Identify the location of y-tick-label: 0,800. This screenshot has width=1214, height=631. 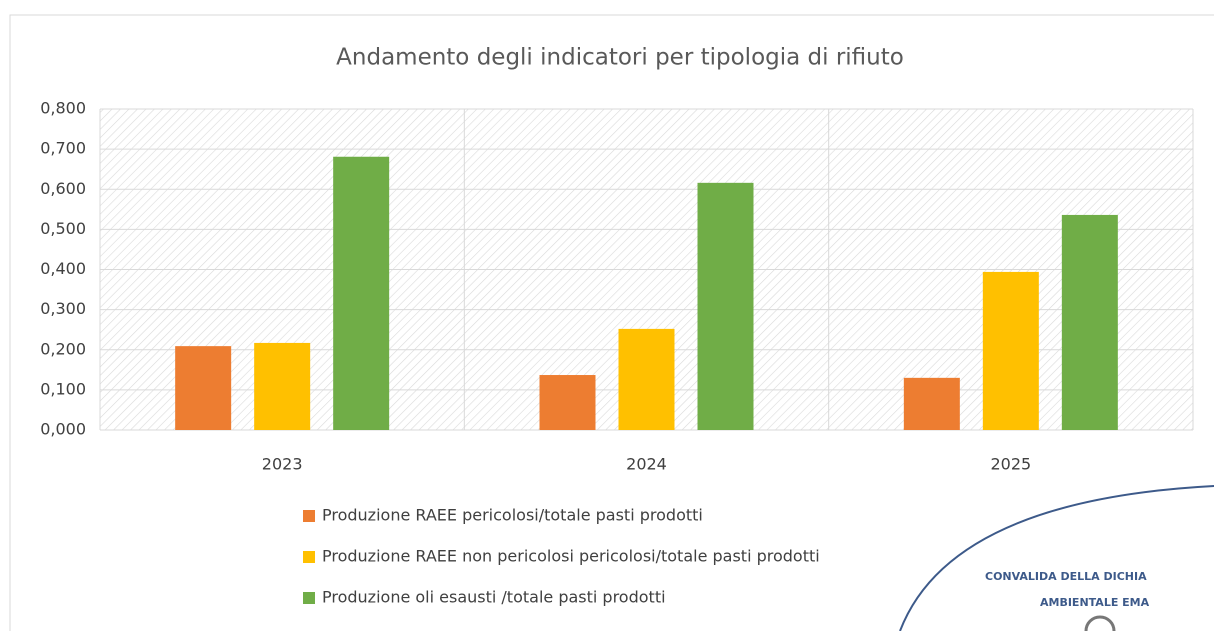
(63, 108).